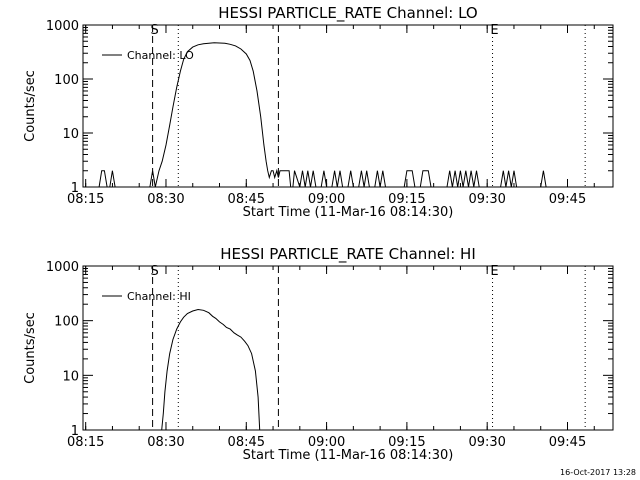  I want to click on series-line, so click(211, 369).